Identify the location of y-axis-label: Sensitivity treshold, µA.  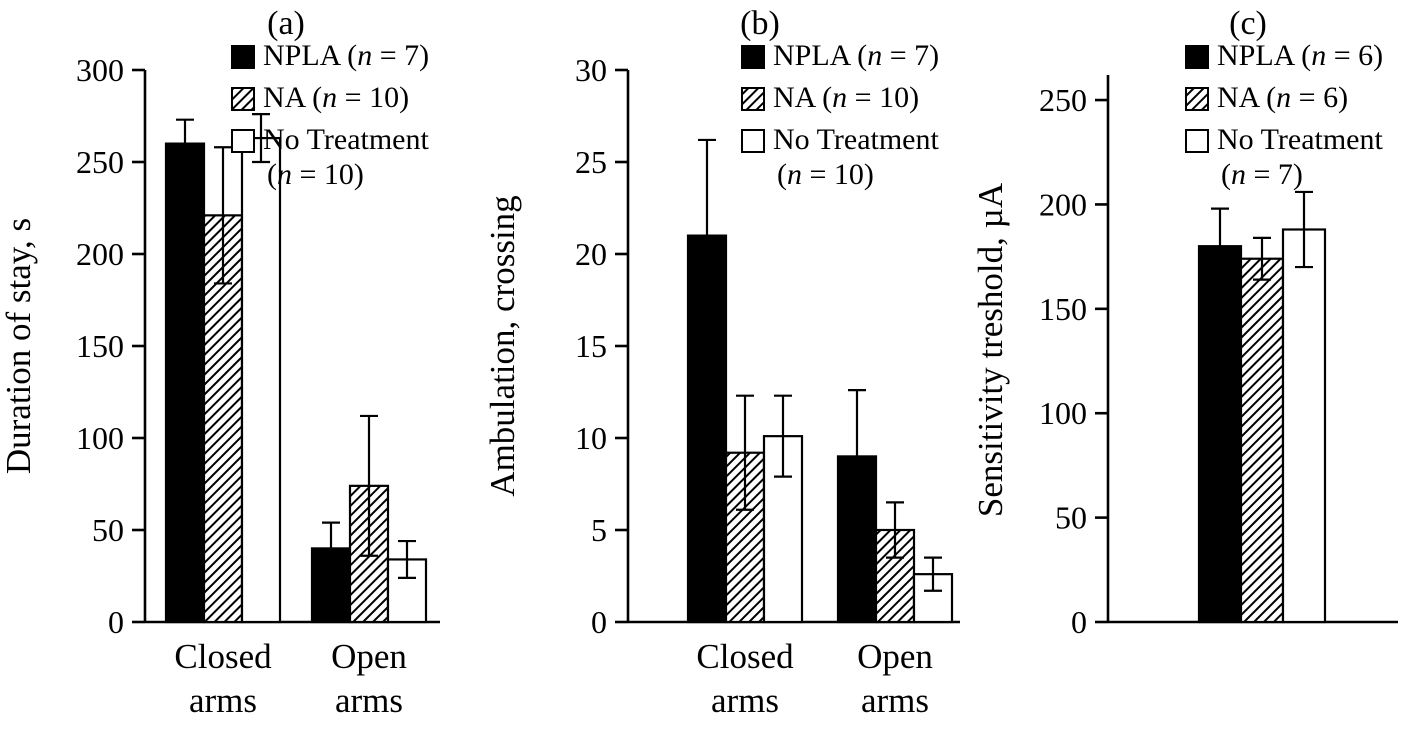
(990, 349).